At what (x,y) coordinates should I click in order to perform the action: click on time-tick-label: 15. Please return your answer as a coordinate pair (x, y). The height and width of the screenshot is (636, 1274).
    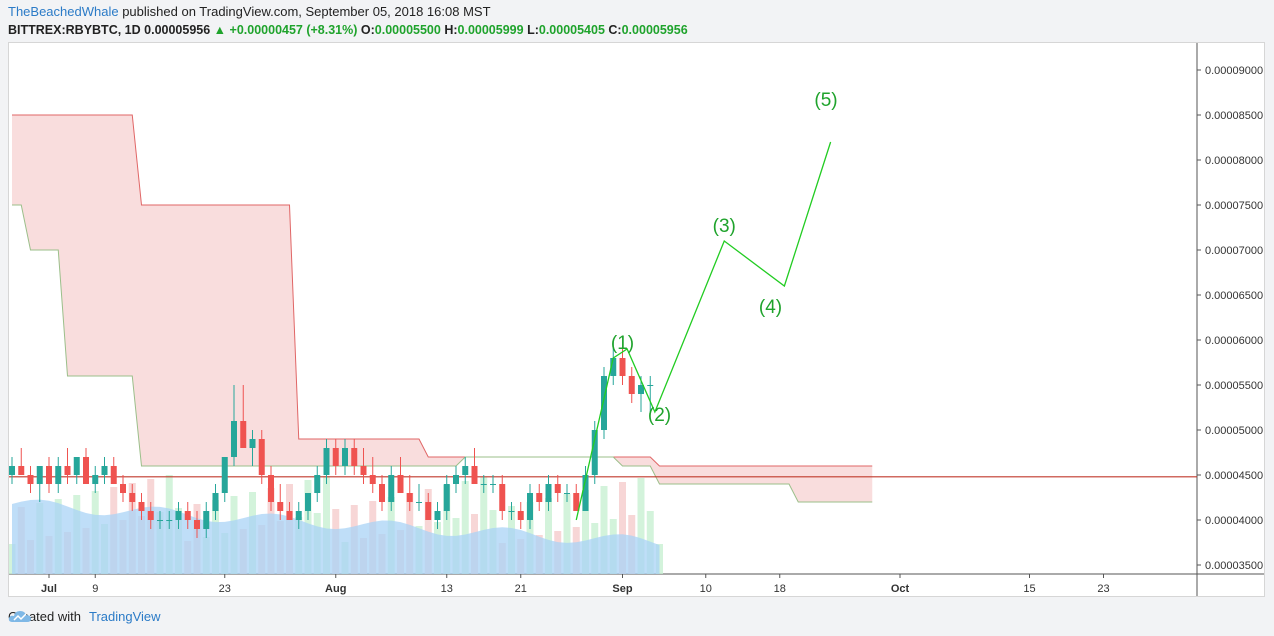
    Looking at the image, I should click on (1029, 589).